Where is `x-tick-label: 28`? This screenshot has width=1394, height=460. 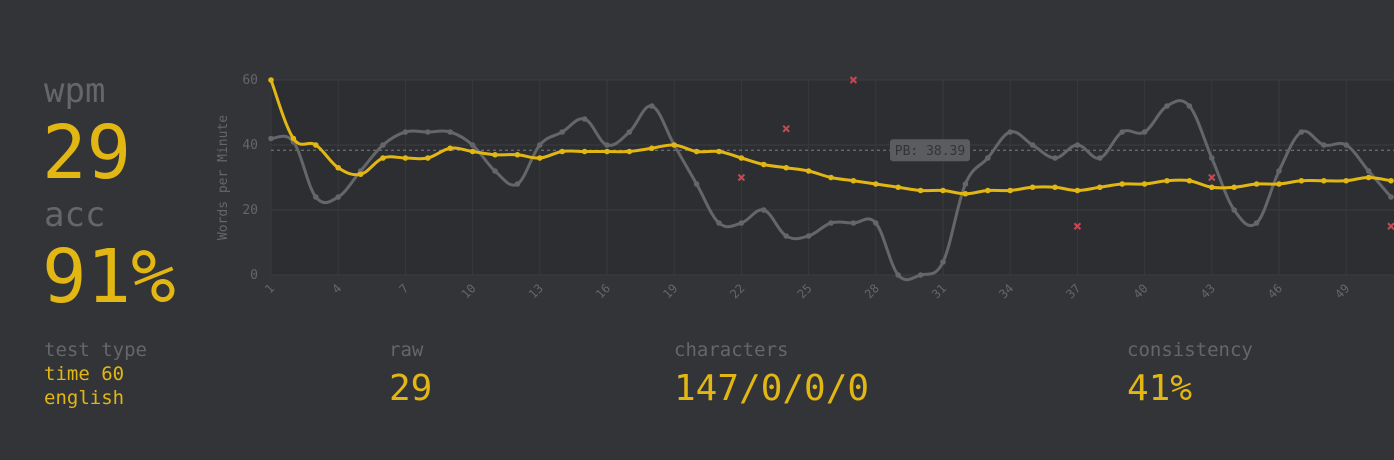
x-tick-label: 28 is located at coordinates (872, 291).